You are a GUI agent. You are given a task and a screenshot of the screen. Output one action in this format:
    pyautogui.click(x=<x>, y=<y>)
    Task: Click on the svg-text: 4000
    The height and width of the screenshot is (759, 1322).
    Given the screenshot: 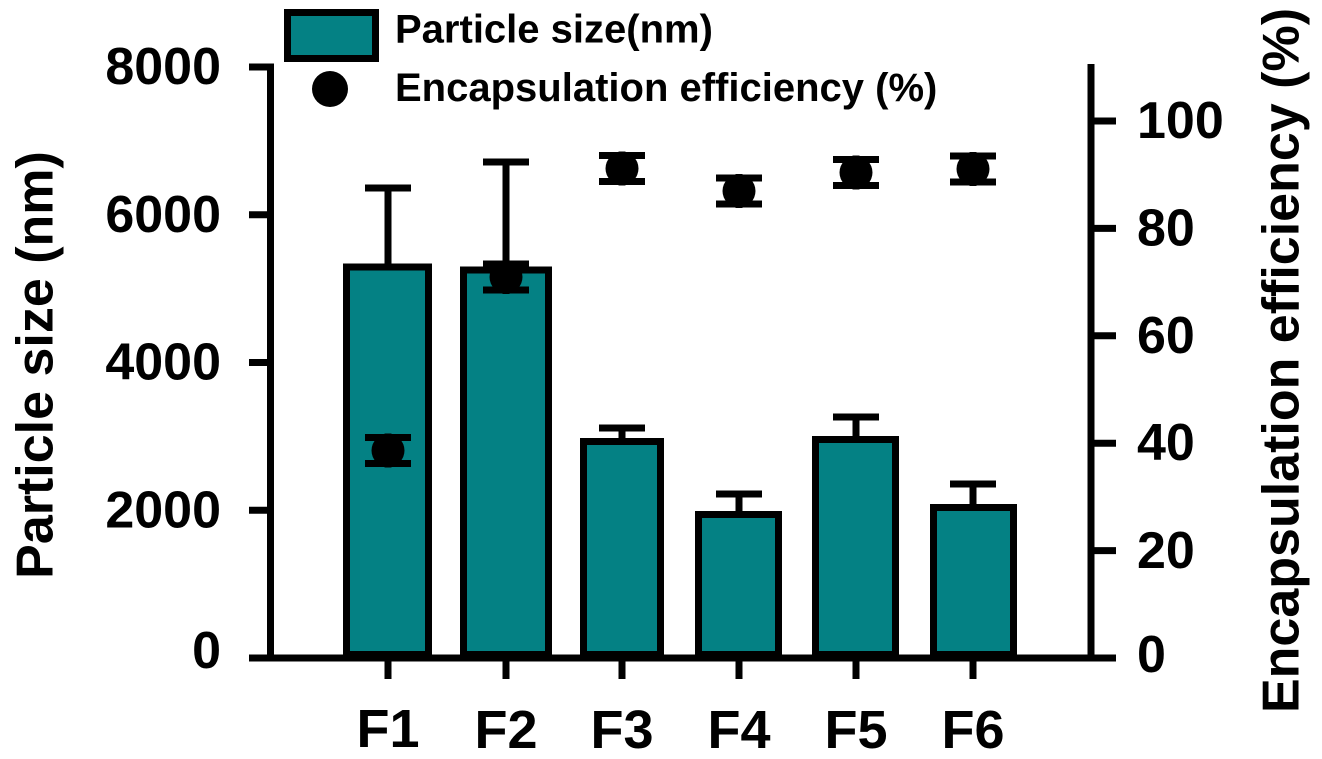 What is the action you would take?
    pyautogui.click(x=163, y=363)
    